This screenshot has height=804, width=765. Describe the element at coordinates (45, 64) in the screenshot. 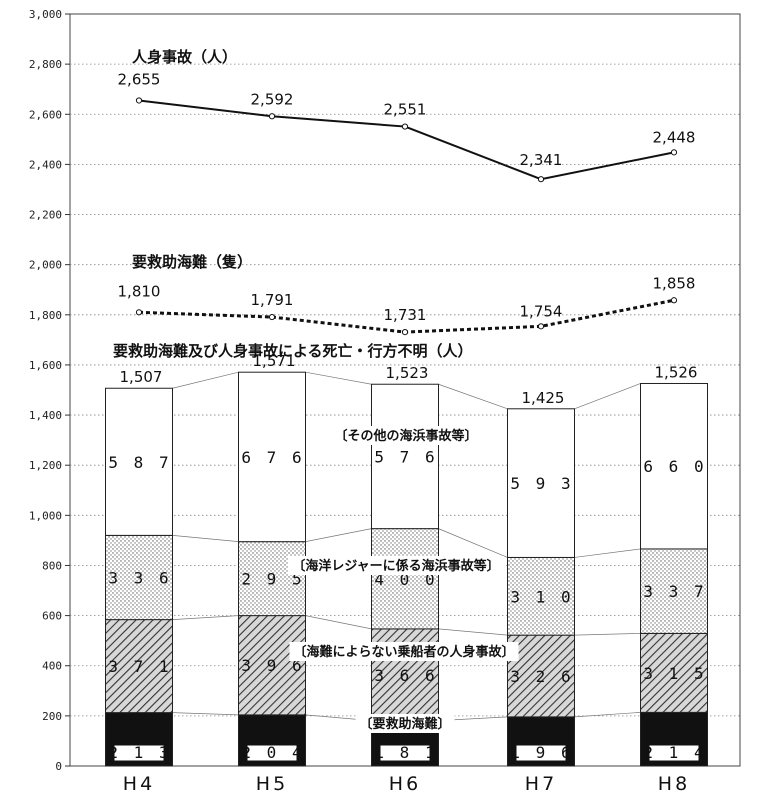

I see `y-tick-label: 2,800` at that location.